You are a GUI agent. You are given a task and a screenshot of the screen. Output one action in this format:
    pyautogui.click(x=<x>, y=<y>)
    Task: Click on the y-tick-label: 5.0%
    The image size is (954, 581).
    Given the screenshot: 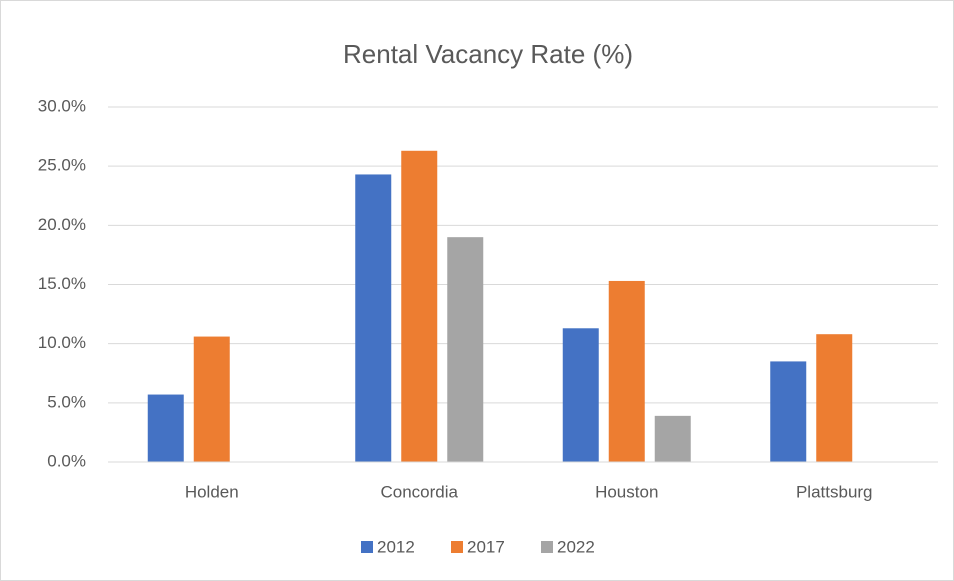 What is the action you would take?
    pyautogui.click(x=66, y=401)
    